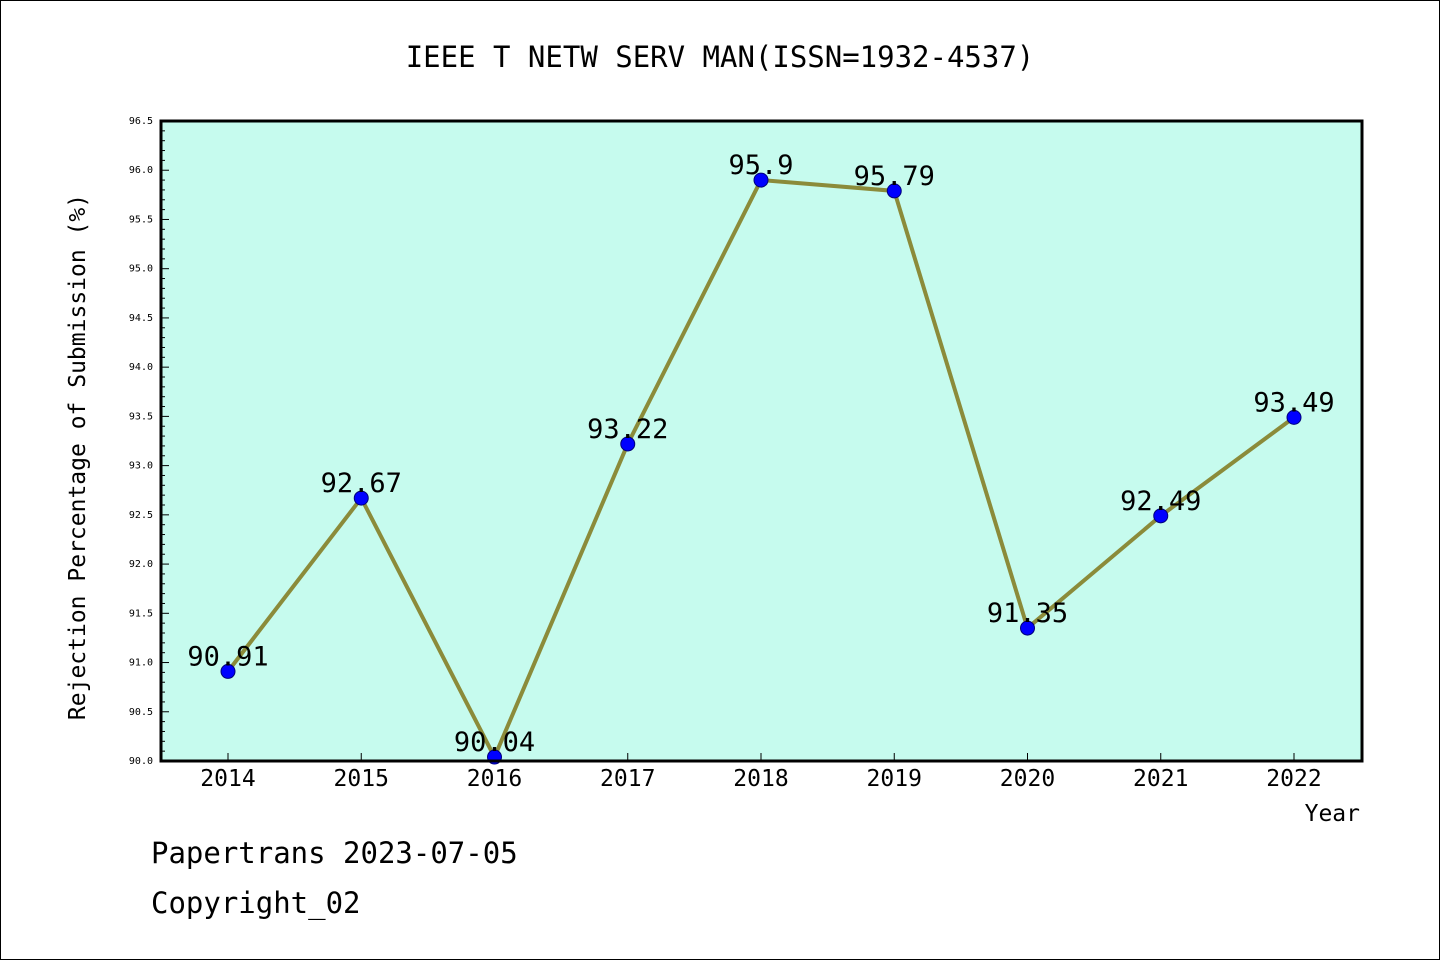 Image resolution: width=1440 pixels, height=960 pixels. I want to click on y-tick-label: 90.0, so click(141, 761).